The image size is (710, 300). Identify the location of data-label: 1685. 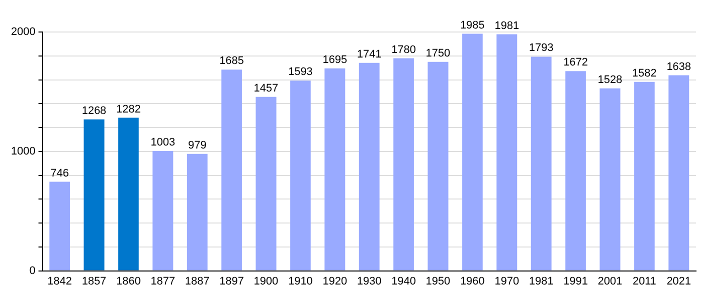
(231, 61).